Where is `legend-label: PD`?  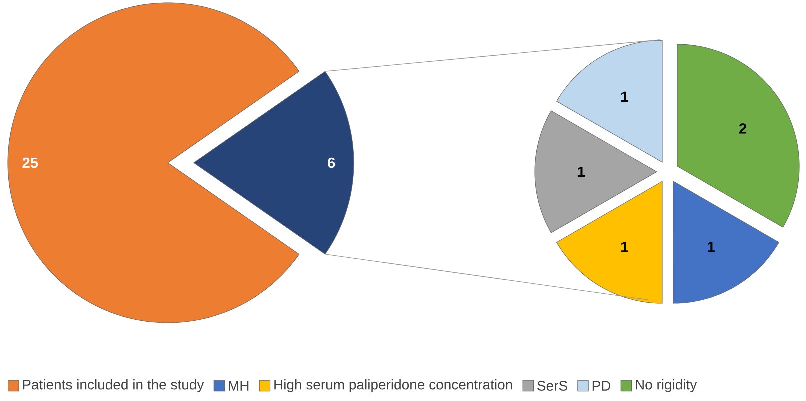
legend-label: PD is located at coordinates (601, 386).